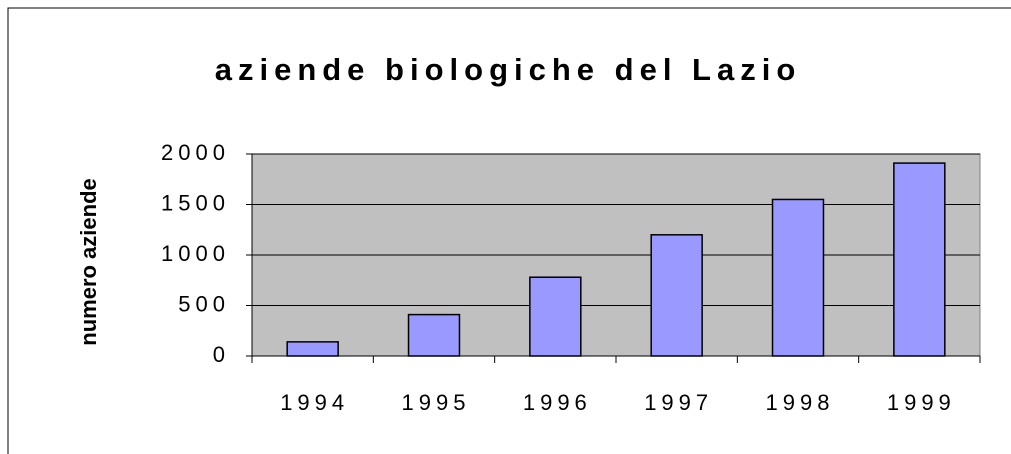 The image size is (1011, 454). What do you see at coordinates (436, 402) in the screenshot?
I see `x-tick-label: 1995` at bounding box center [436, 402].